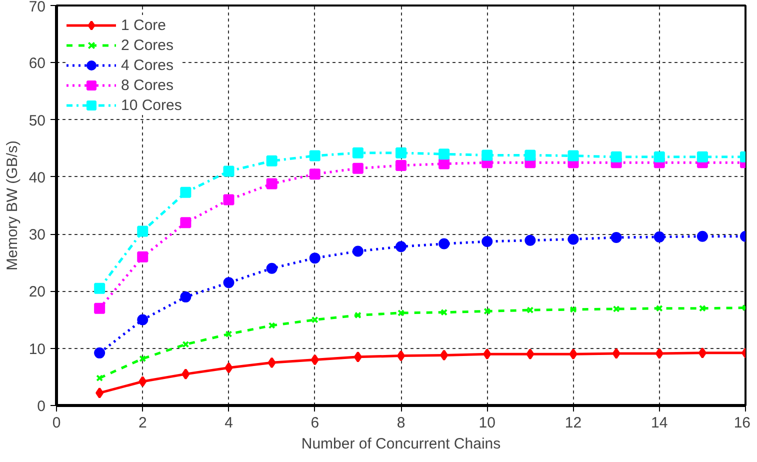 The width and height of the screenshot is (757, 462). I want to click on y-tick-label: 30, so click(37, 235).